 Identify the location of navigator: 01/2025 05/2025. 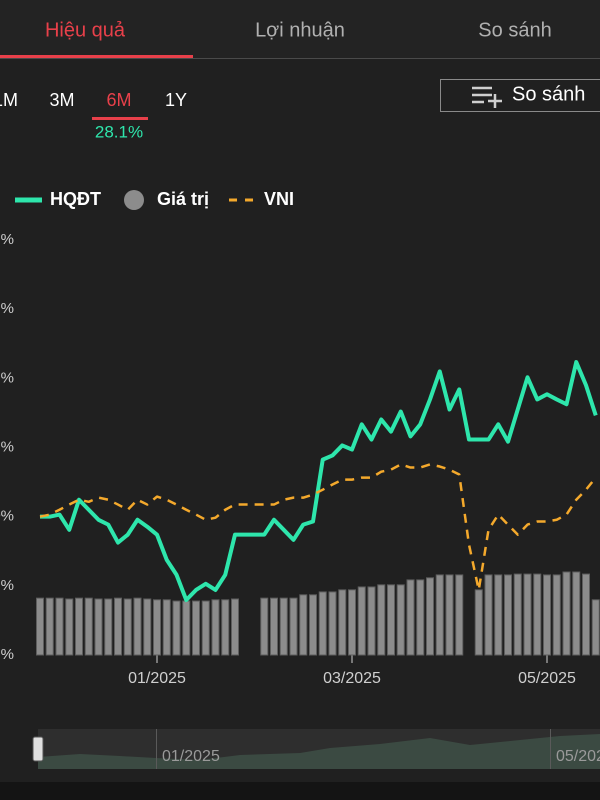
(316, 749).